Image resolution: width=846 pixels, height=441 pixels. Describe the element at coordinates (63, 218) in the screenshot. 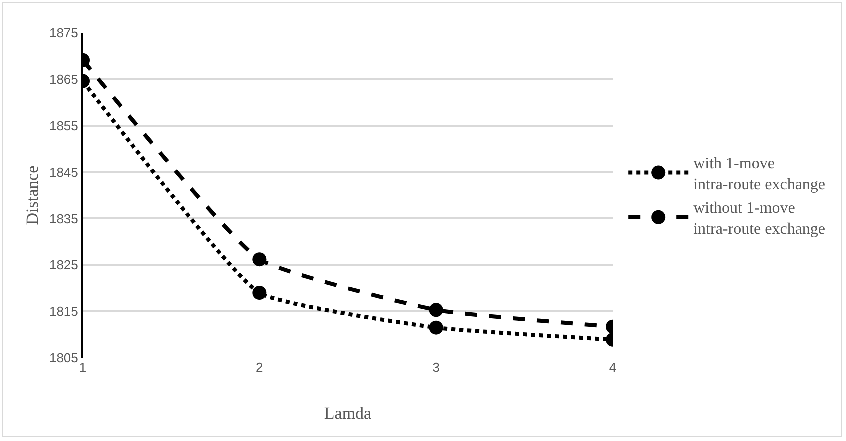

I see `y-tick-label: 1835` at that location.